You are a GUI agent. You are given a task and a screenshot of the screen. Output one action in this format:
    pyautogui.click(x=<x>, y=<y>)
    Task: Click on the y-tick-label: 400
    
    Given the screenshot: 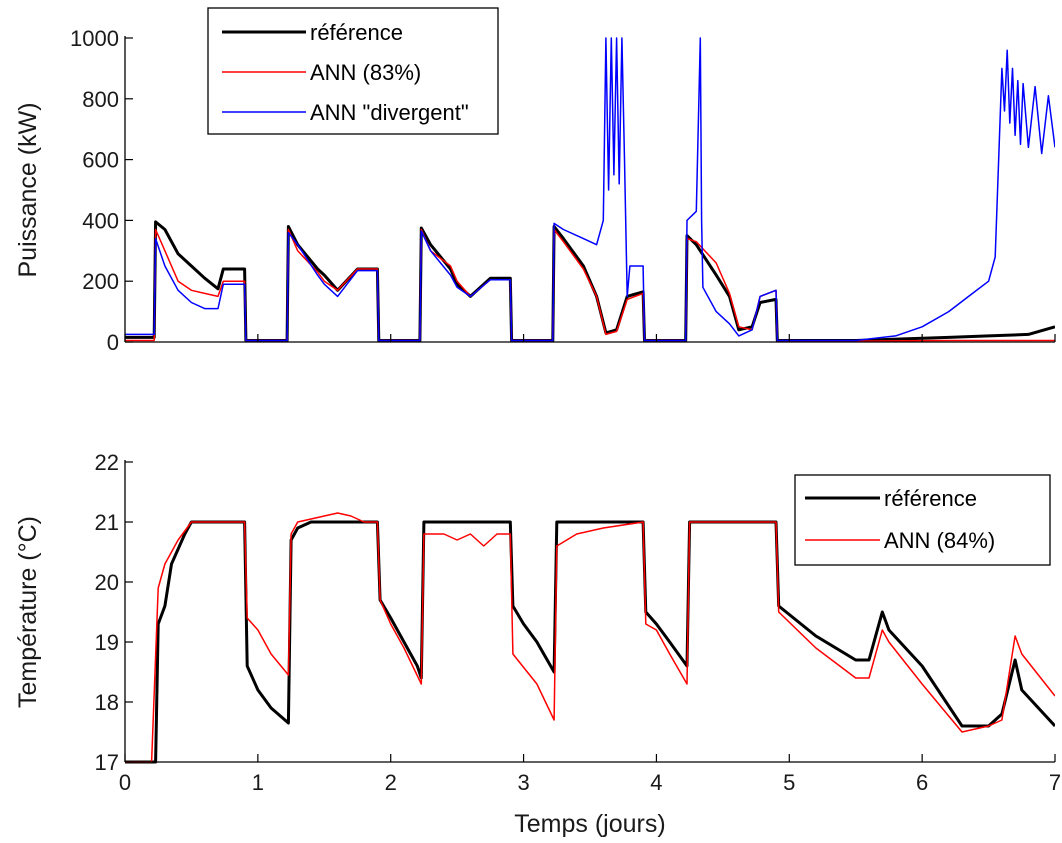 What is the action you would take?
    pyautogui.click(x=100, y=220)
    